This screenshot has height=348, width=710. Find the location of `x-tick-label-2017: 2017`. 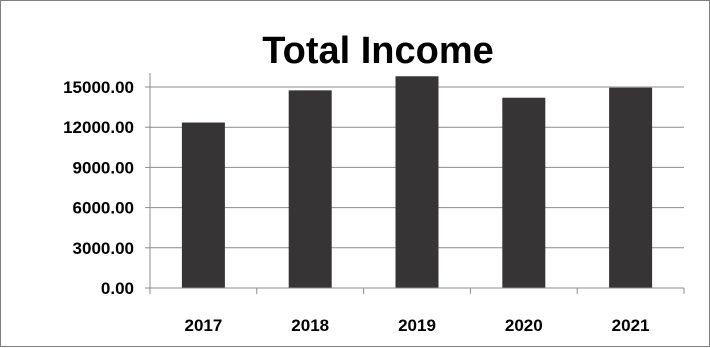

x-tick-label-2017: 2017 is located at coordinates (203, 325).